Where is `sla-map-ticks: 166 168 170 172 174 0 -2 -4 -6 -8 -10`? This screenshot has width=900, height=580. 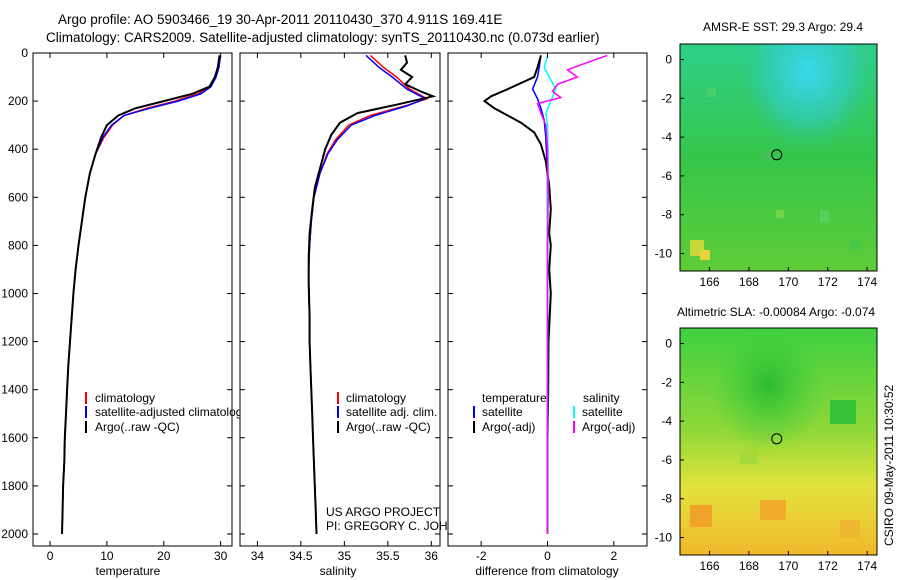 sla-map-ticks: 166 168 170 172 174 0 -2 -4 -6 -8 -10 is located at coordinates (766, 455).